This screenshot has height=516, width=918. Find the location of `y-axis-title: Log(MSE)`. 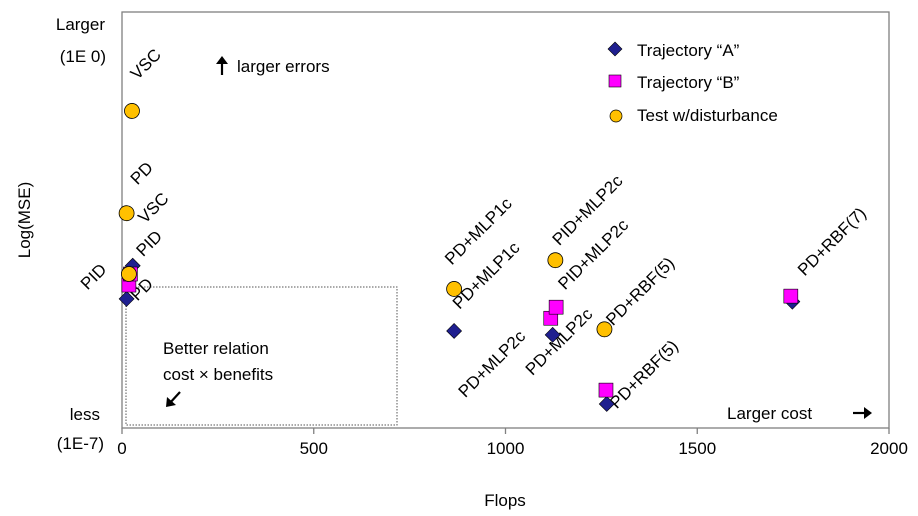

y-axis-title: Log(MSE) is located at coordinates (24, 220).